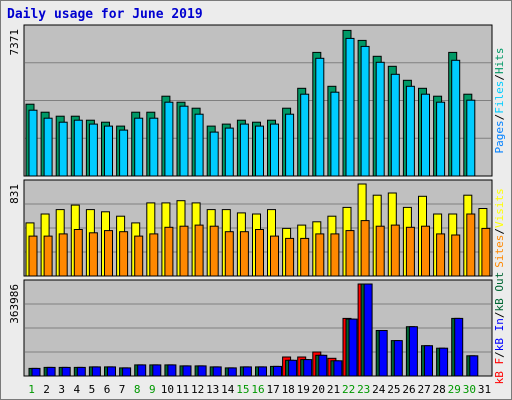  What do you see at coordinates (499, 97) in the screenshot?
I see `legend-part: Files` at bounding box center [499, 97].